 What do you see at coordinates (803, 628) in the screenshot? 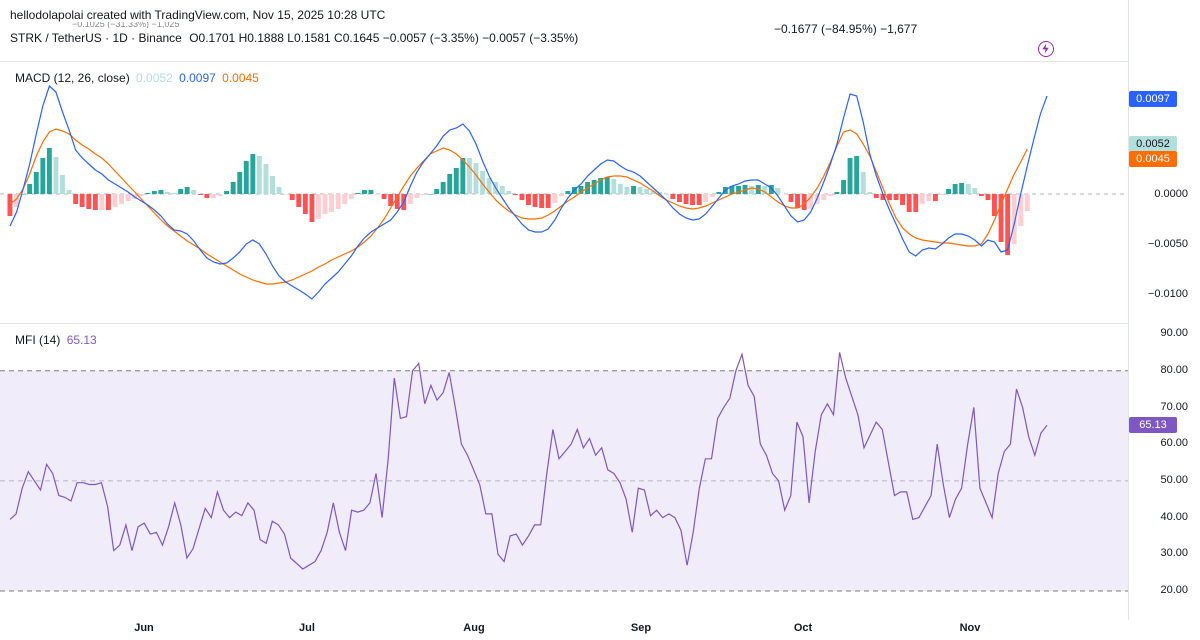
I see `x-label-oct: Oct` at bounding box center [803, 628].